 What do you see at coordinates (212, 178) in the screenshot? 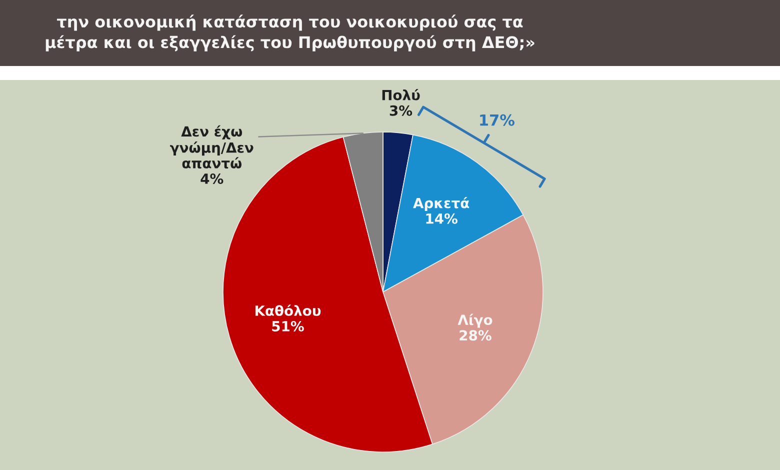
I see `data-label: 4%` at bounding box center [212, 178].